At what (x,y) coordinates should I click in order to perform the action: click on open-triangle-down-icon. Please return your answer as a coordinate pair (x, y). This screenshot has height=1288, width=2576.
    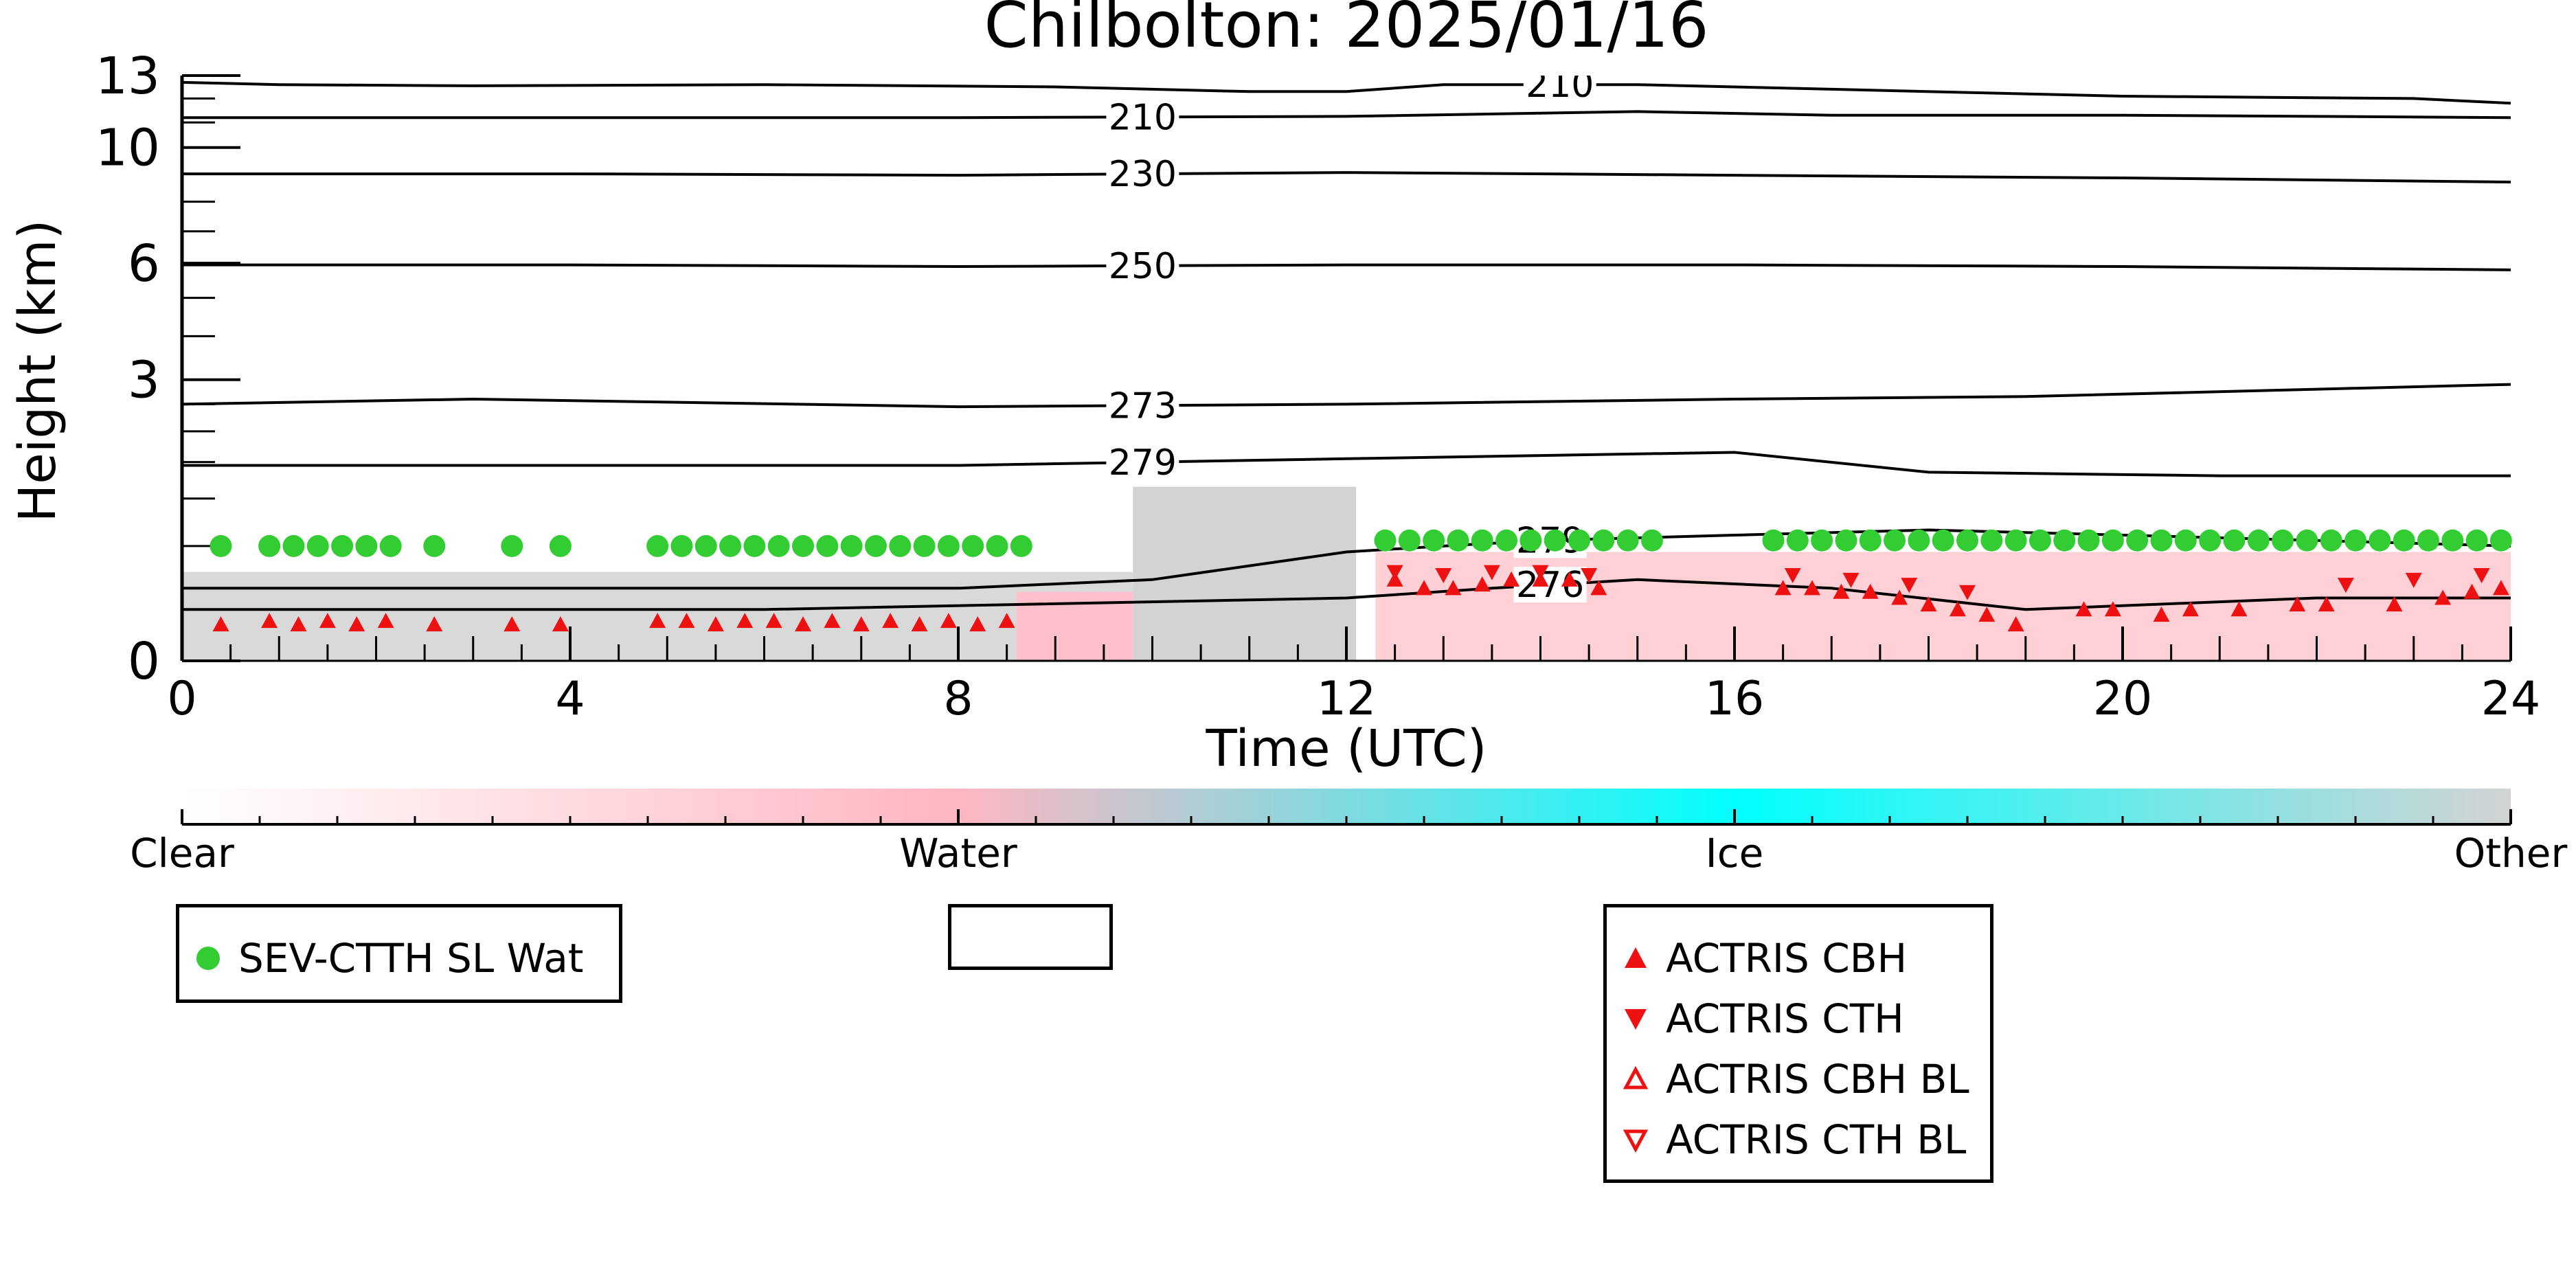
    Looking at the image, I should click on (1636, 1141).